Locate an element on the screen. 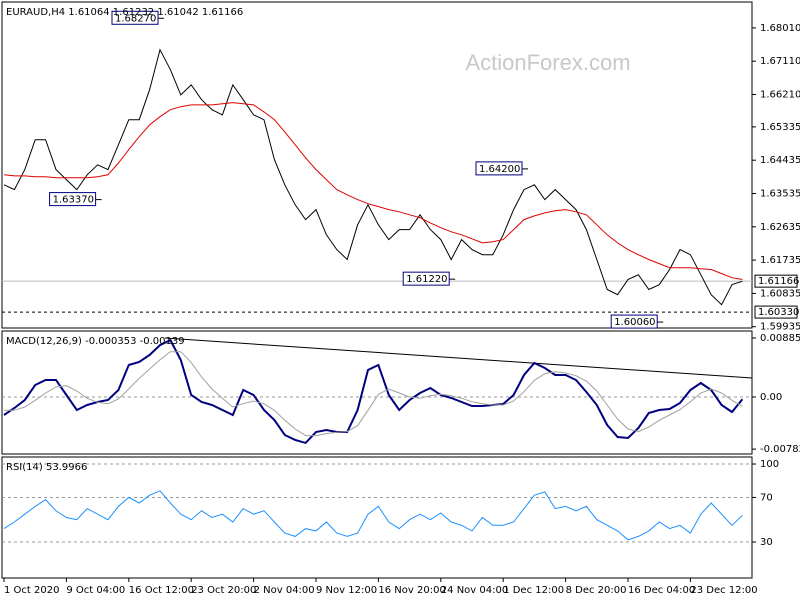 Image resolution: width=800 pixels, height=600 pixels. y-tick-label: 100 is located at coordinates (769, 464).